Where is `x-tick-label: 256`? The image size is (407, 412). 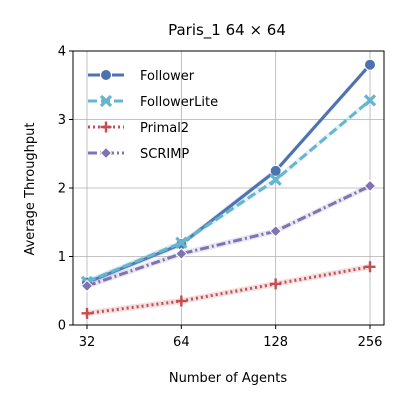
x-tick-label: 256 is located at coordinates (370, 342).